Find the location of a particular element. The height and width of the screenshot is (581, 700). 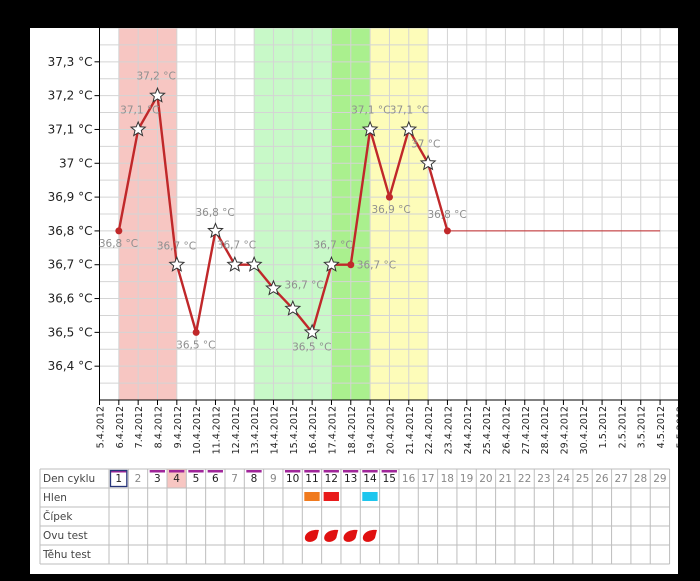

x-tick-label: 30.4.2012 is located at coordinates (584, 430).